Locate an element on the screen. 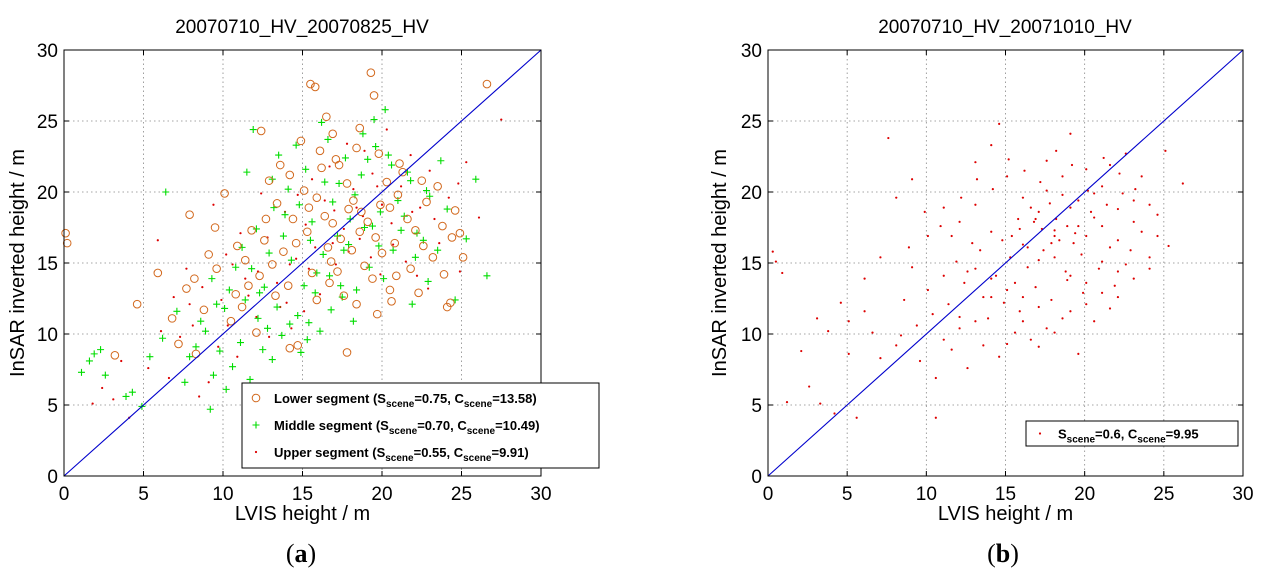  legend: Sscene=0.6, Cscene=9.95 is located at coordinates (1132, 433).